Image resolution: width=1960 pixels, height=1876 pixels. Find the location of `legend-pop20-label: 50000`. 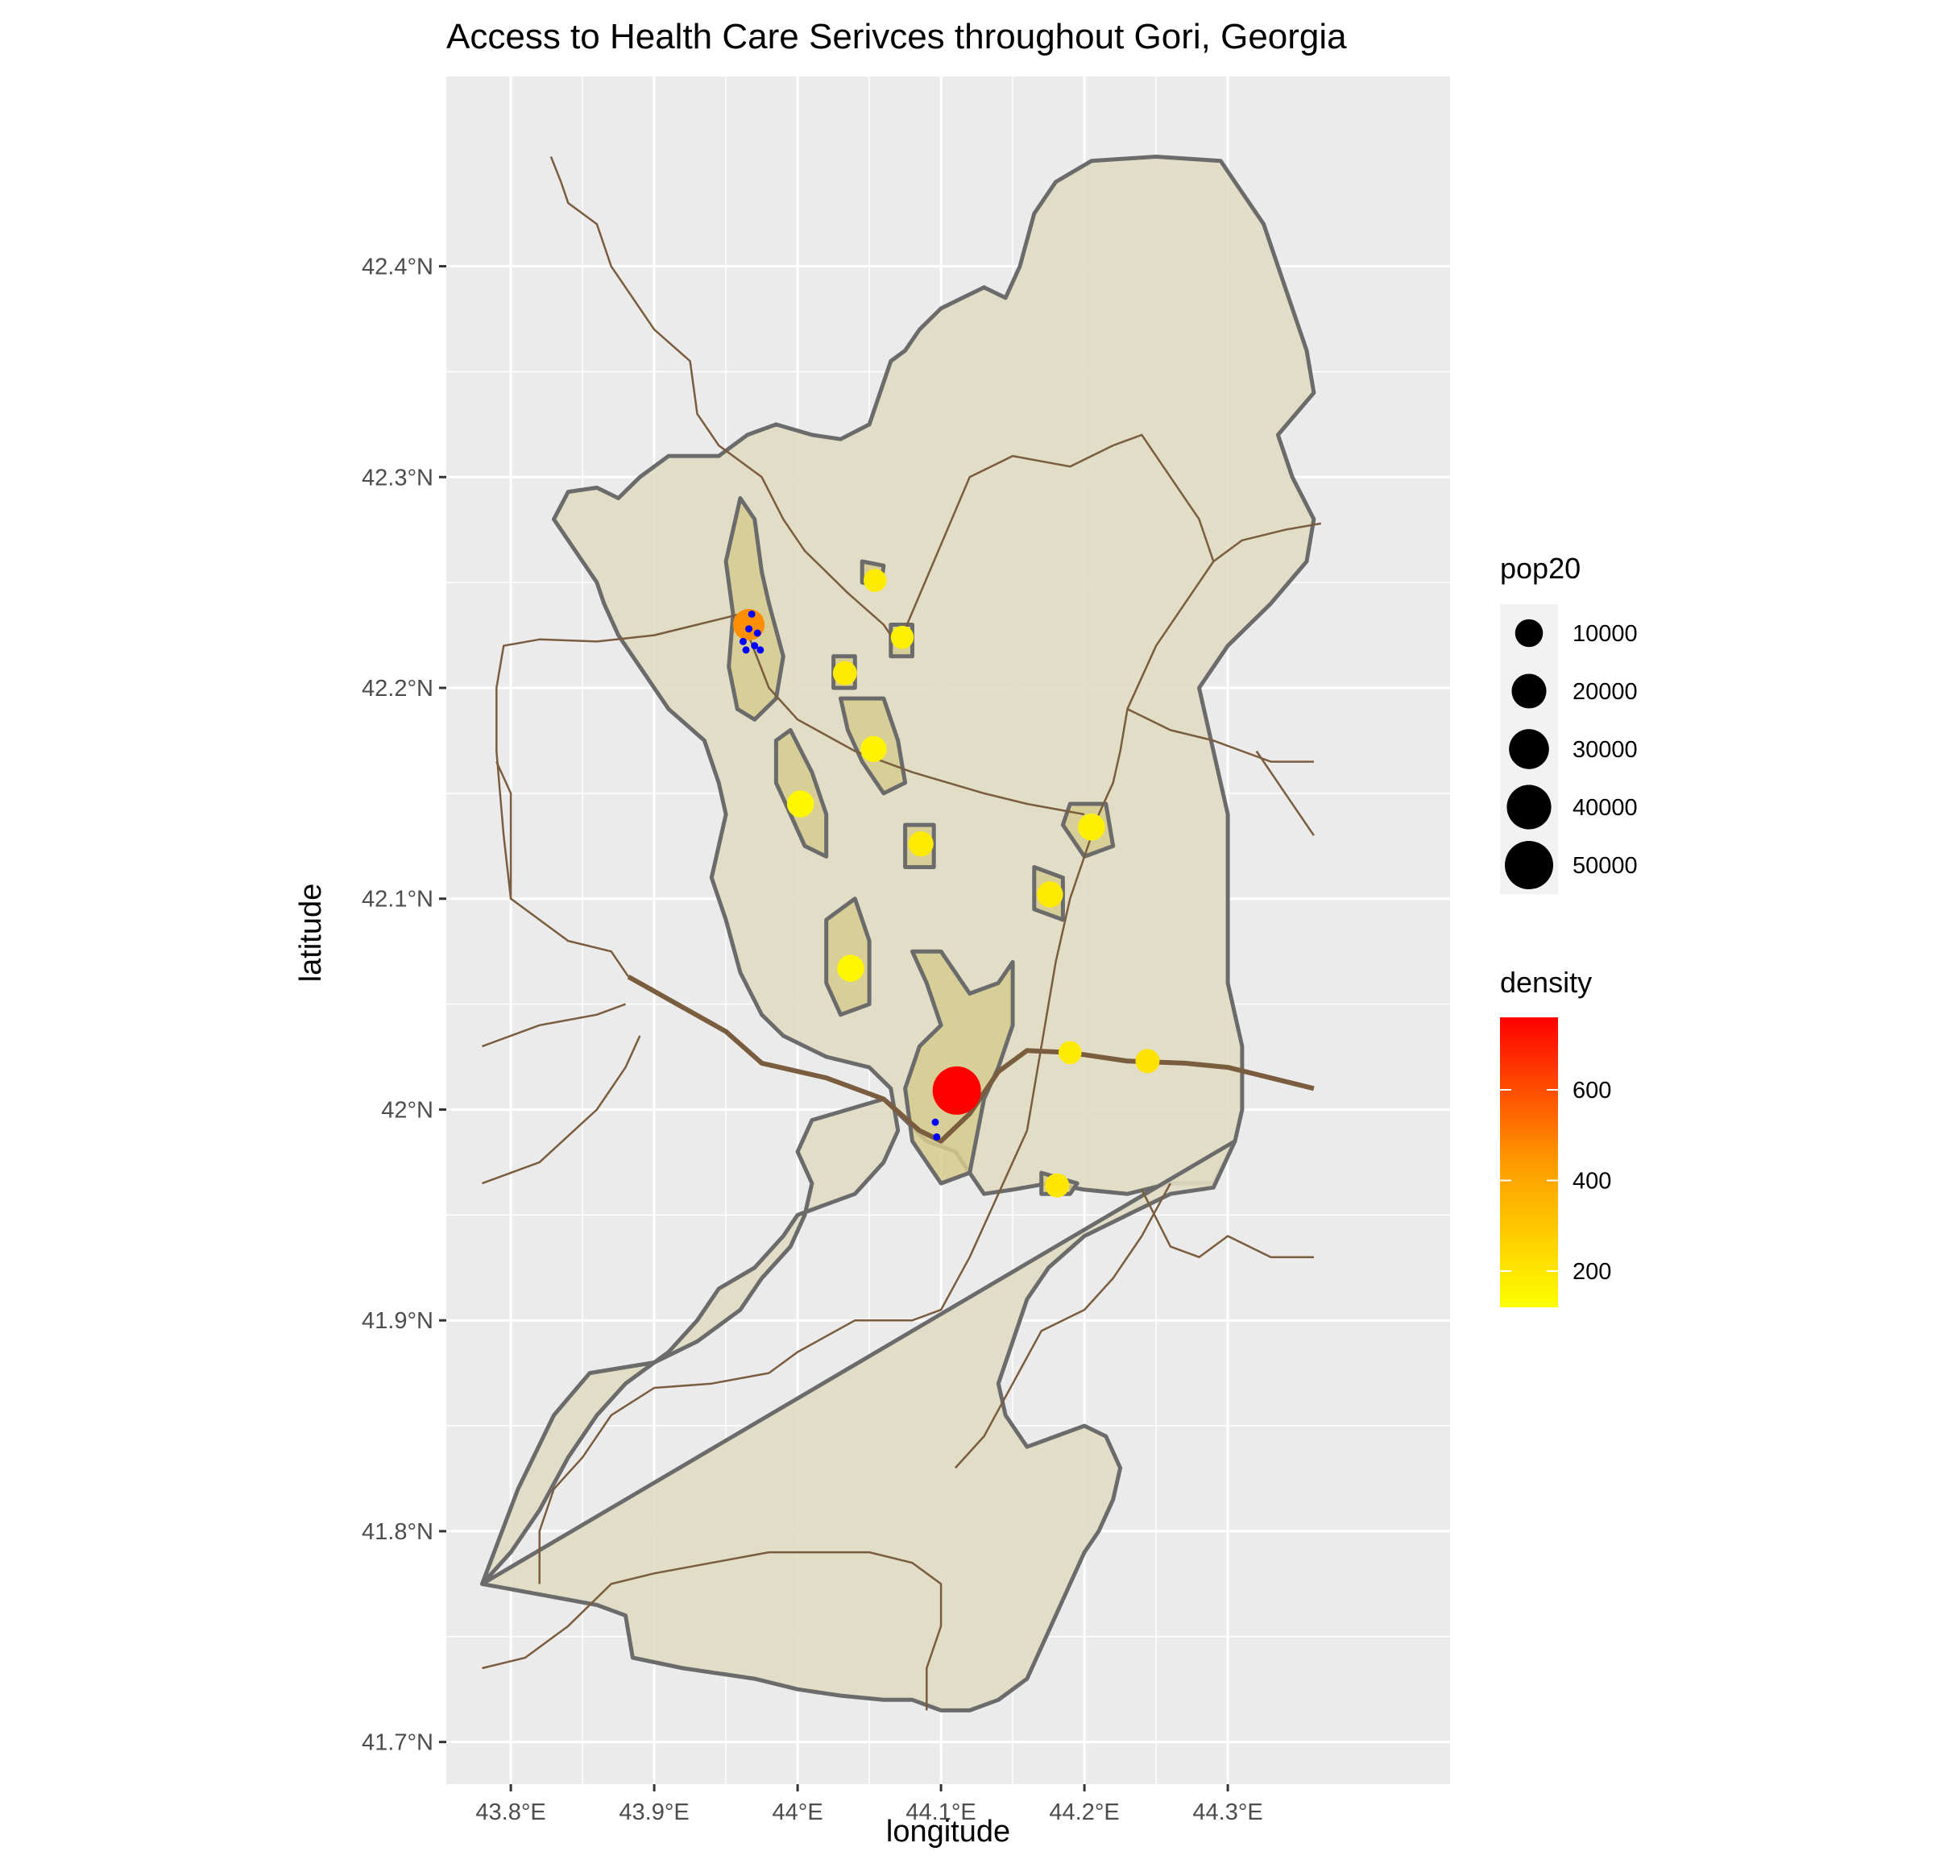

legend-pop20-label: 50000 is located at coordinates (1605, 866).